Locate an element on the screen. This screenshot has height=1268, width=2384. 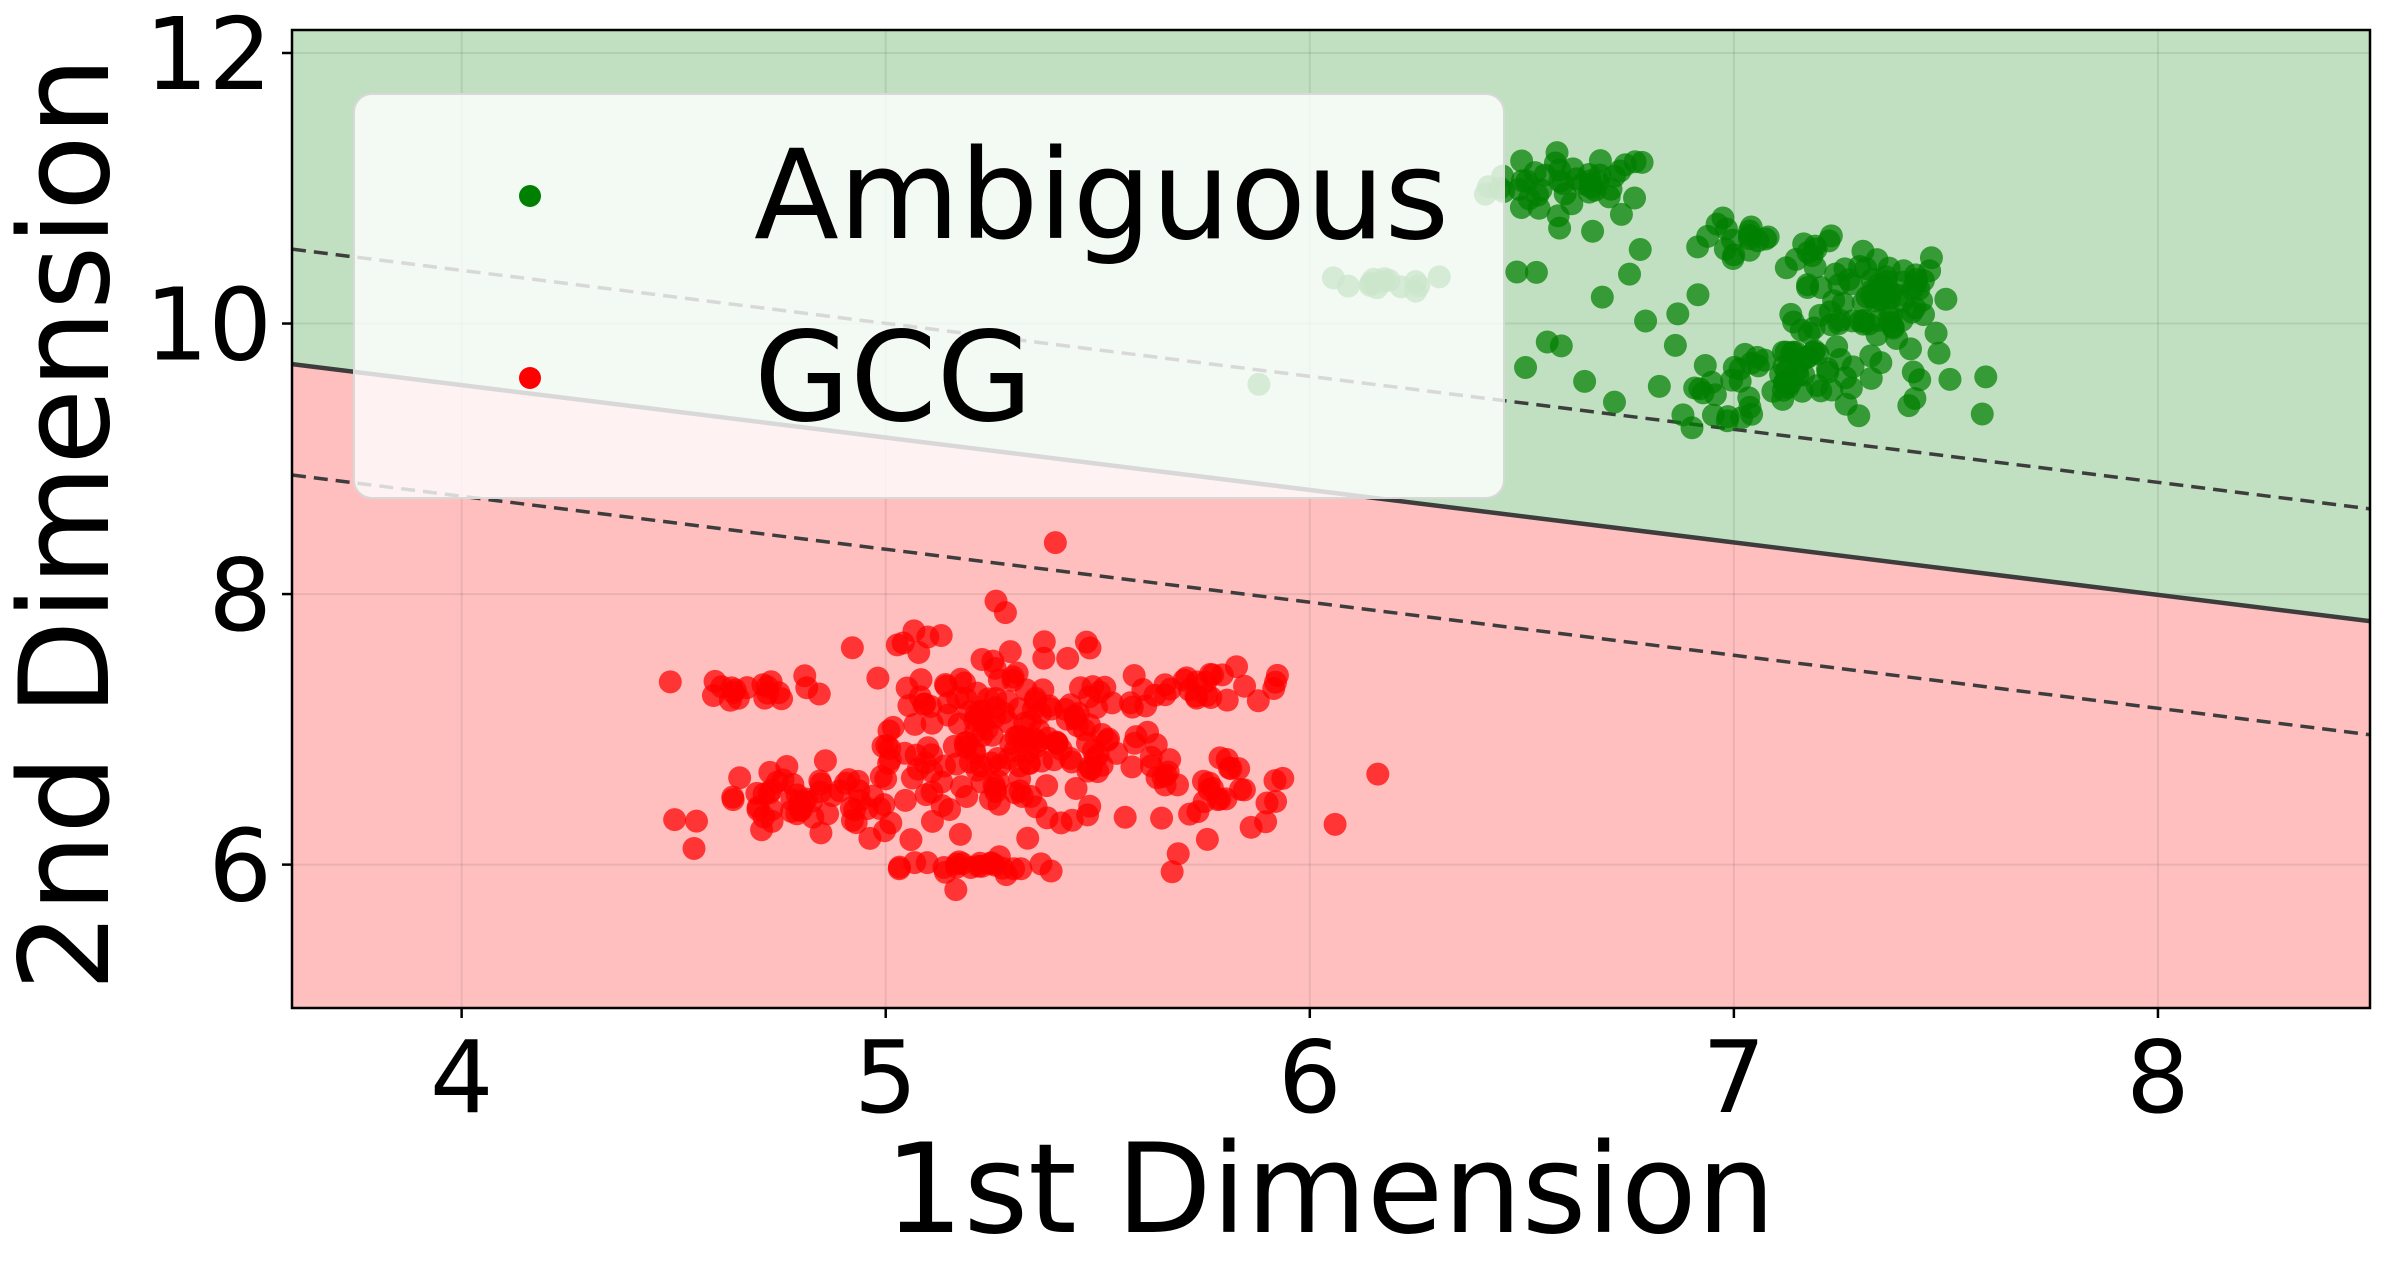
x-axis-ticks: 4 5 6 7 8 is located at coordinates (1310, 1072).